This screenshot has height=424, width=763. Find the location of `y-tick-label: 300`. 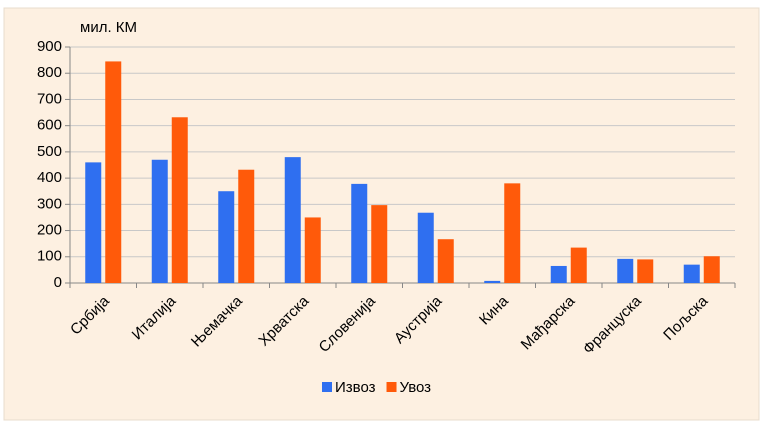

y-tick-label: 300 is located at coordinates (49, 203).